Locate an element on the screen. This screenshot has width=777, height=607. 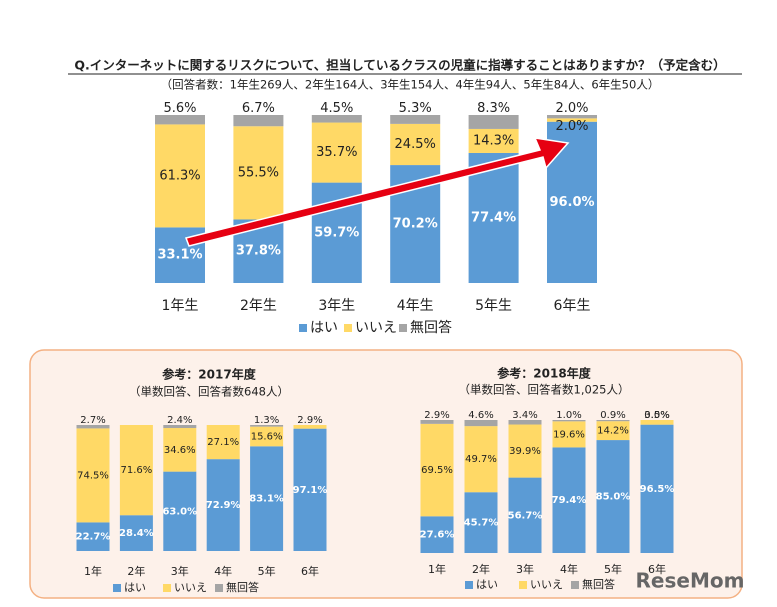
data-label: 2.4% is located at coordinates (179, 420).